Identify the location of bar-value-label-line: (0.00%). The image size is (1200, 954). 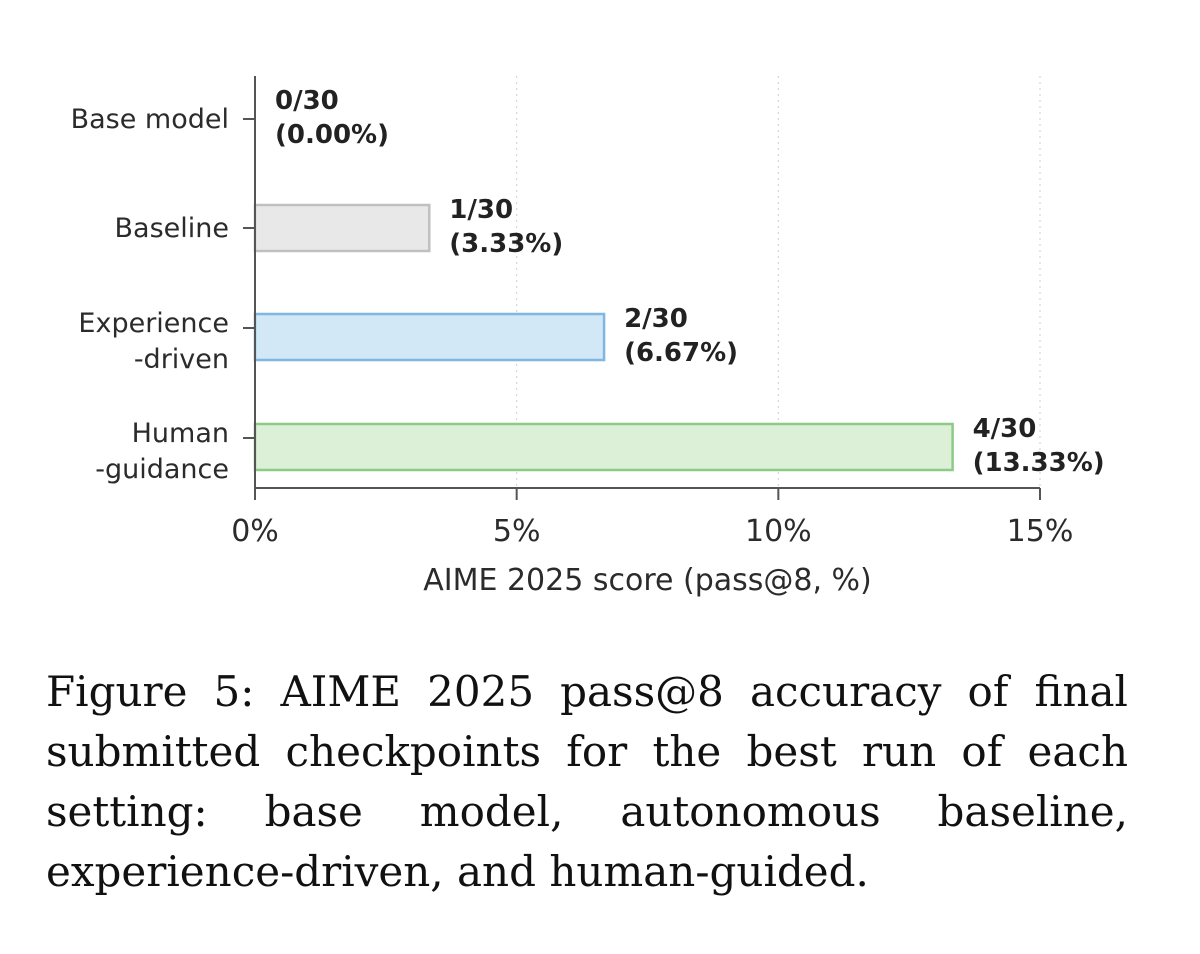
(332, 135).